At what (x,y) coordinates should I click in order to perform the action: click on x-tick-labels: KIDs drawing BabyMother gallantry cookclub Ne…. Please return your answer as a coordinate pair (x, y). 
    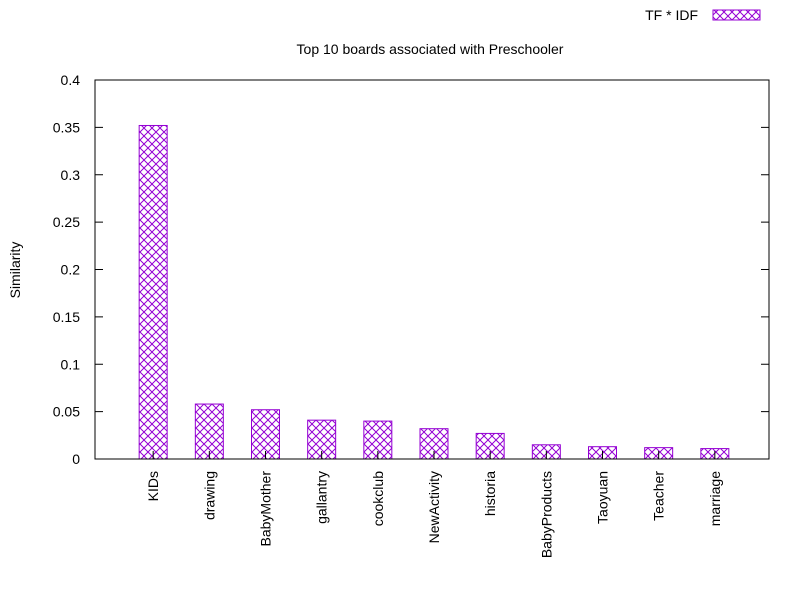
    Looking at the image, I should click on (434, 504).